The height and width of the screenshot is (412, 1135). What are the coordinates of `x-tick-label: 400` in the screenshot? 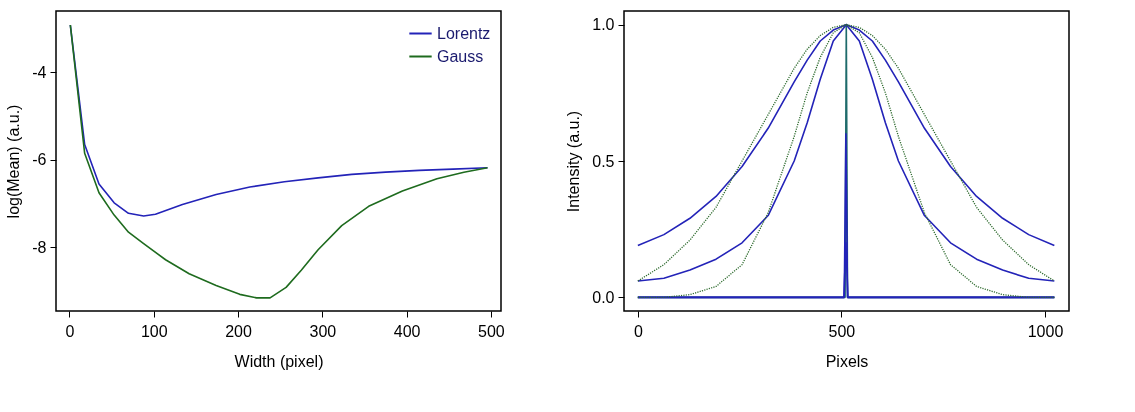 It's located at (407, 331).